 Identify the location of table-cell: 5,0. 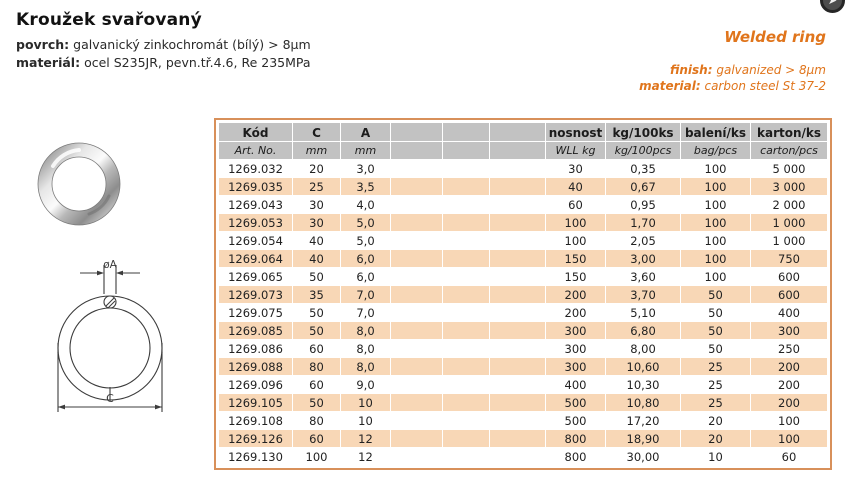
(365, 240).